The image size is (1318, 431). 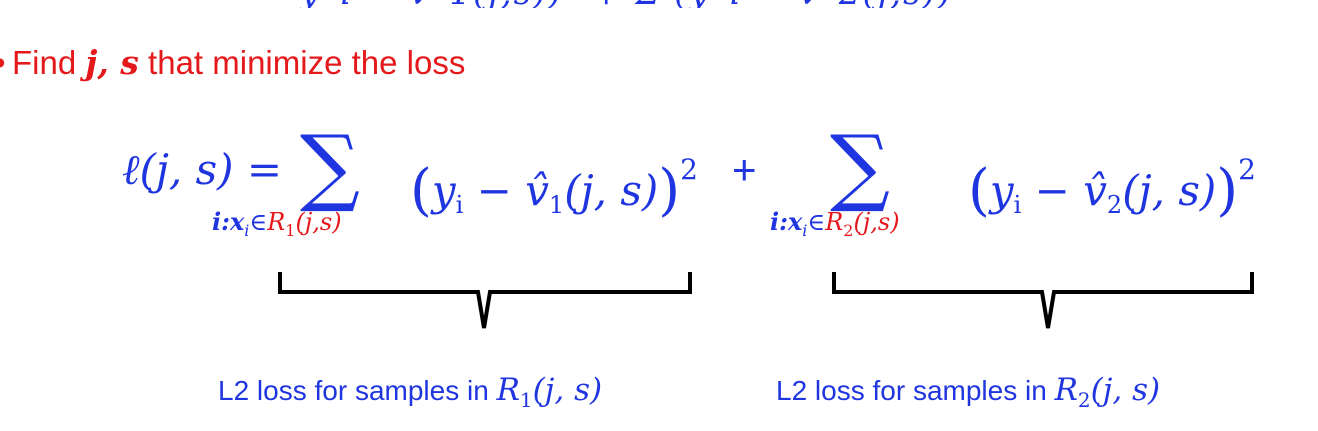 I want to click on sum-symbol-1: ∑, so click(x=330, y=166).